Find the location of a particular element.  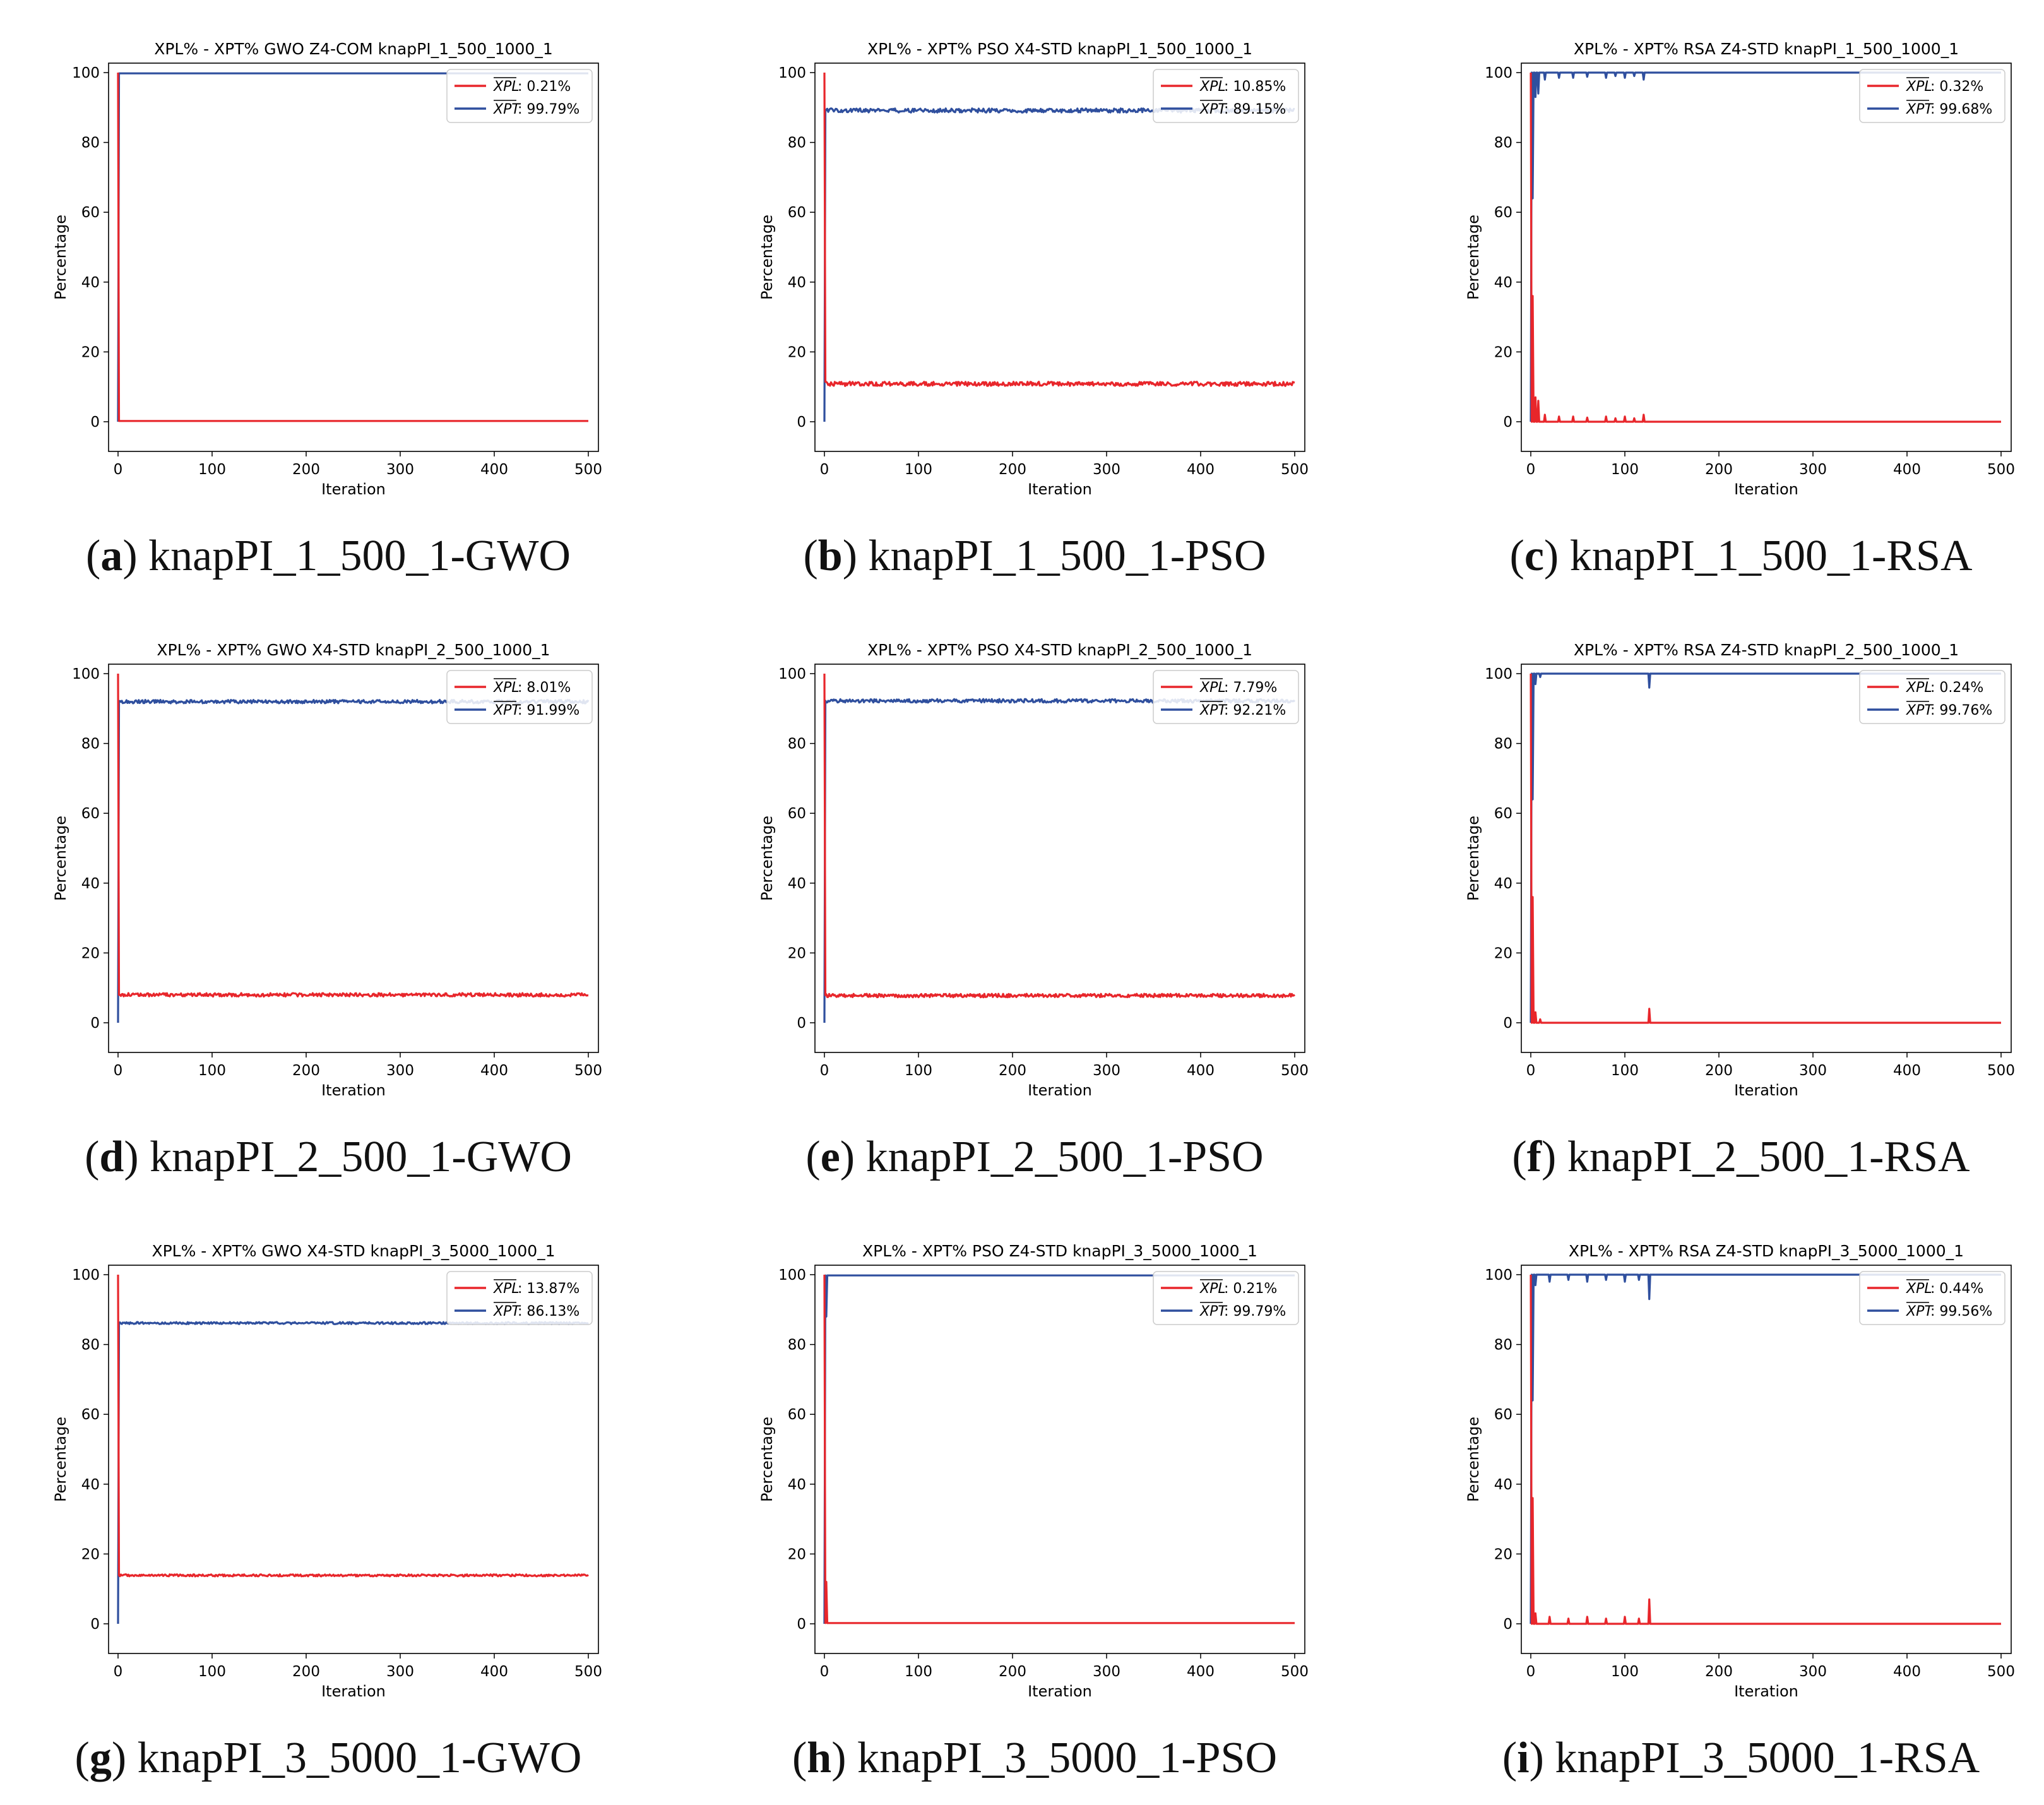

caption-letter: c is located at coordinates (1534, 556).